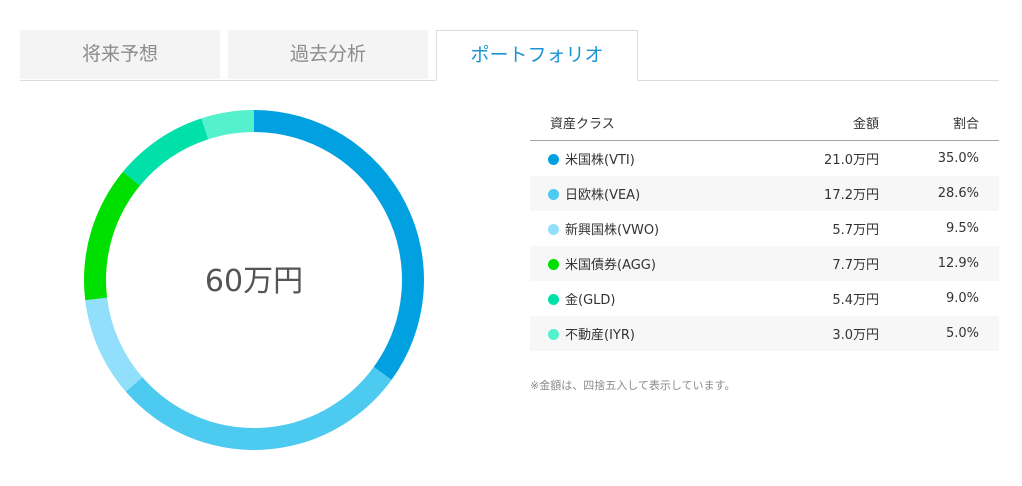 The height and width of the screenshot is (486, 1022). Describe the element at coordinates (624, 298) in the screenshot. I see `asset-class-cell: 金(GLD)` at that location.